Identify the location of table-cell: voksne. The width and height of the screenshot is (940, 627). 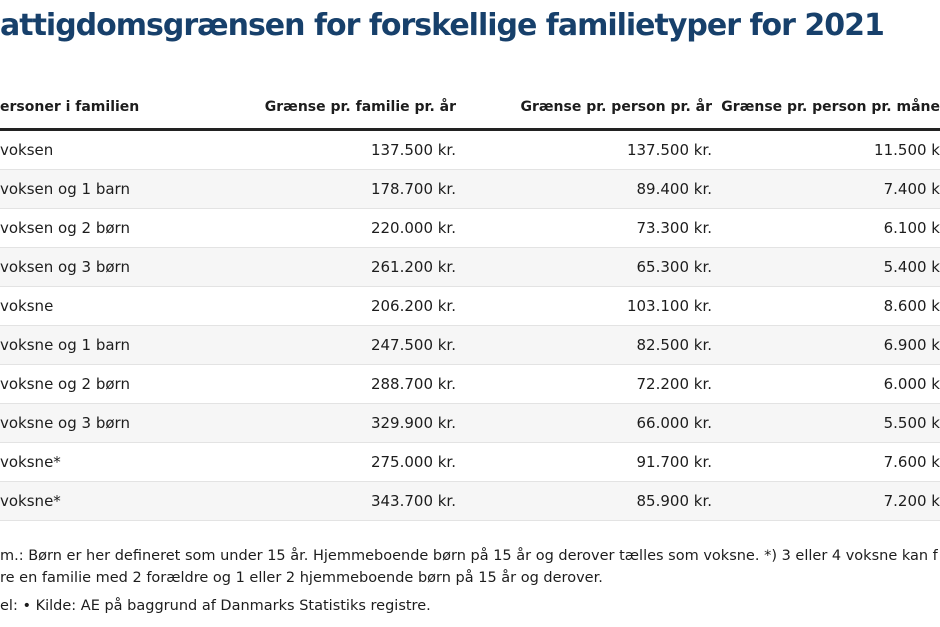
(27, 306).